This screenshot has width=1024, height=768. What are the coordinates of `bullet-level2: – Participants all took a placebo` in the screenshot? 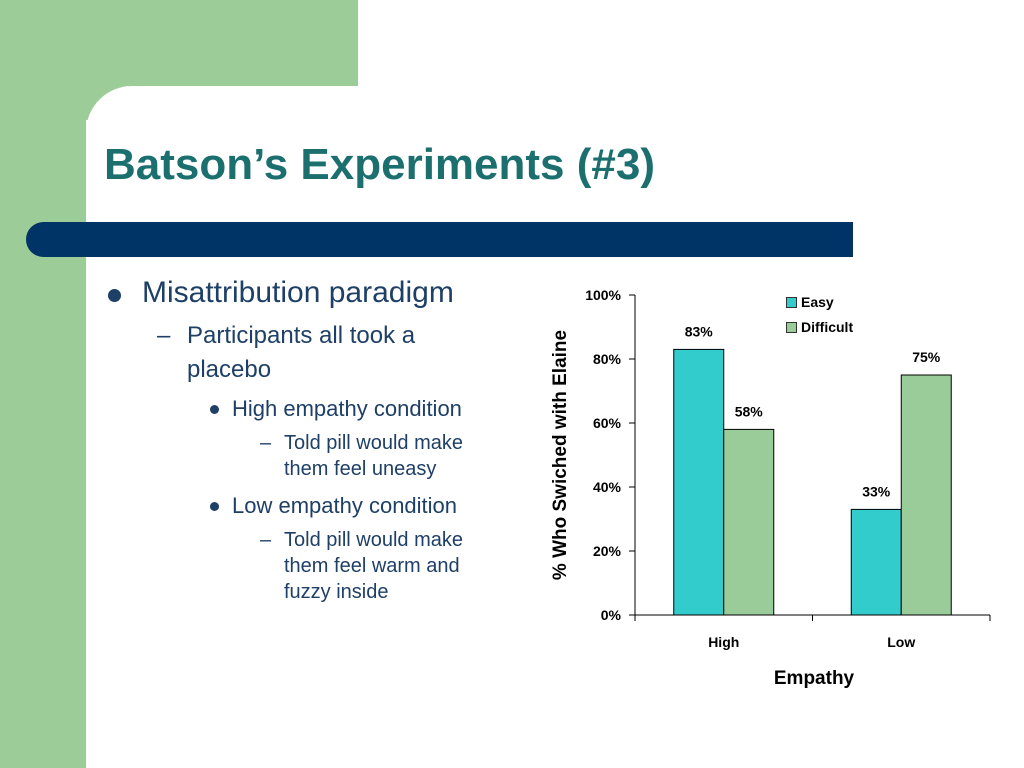 It's located at (286, 353).